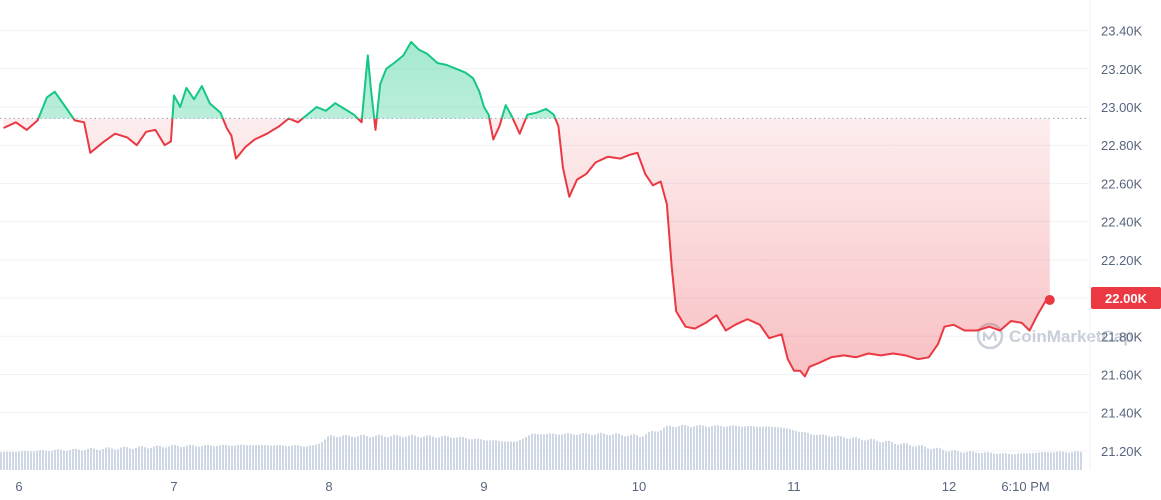  What do you see at coordinates (639, 486) in the screenshot?
I see `x-tick-label: 10` at bounding box center [639, 486].